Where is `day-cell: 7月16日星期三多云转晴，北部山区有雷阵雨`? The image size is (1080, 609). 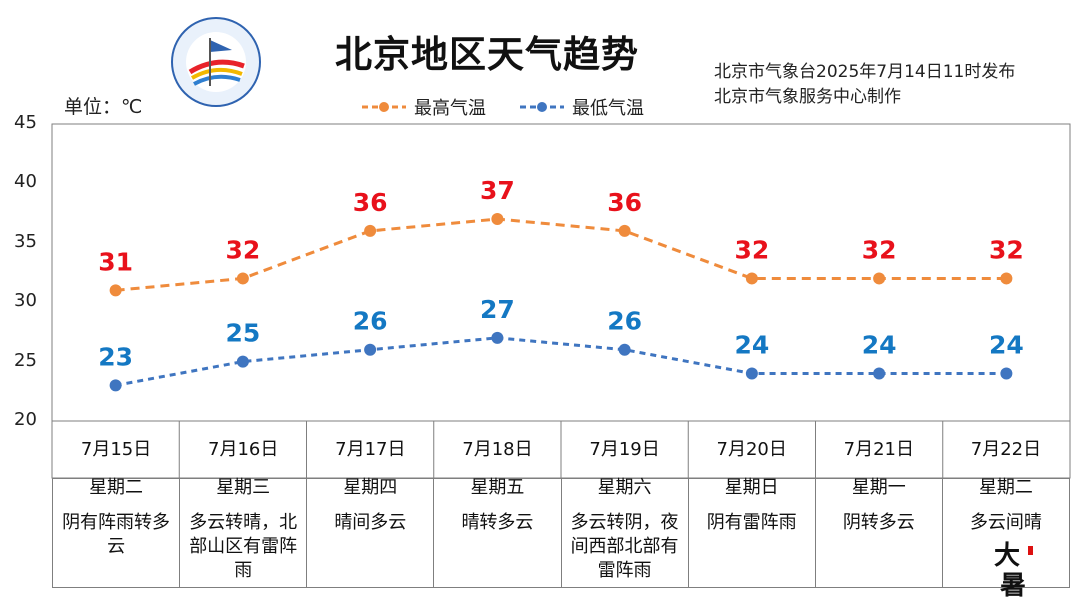
day-cell: 7月16日星期三多云转晴，北部山区有雷阵雨 is located at coordinates (243, 513).